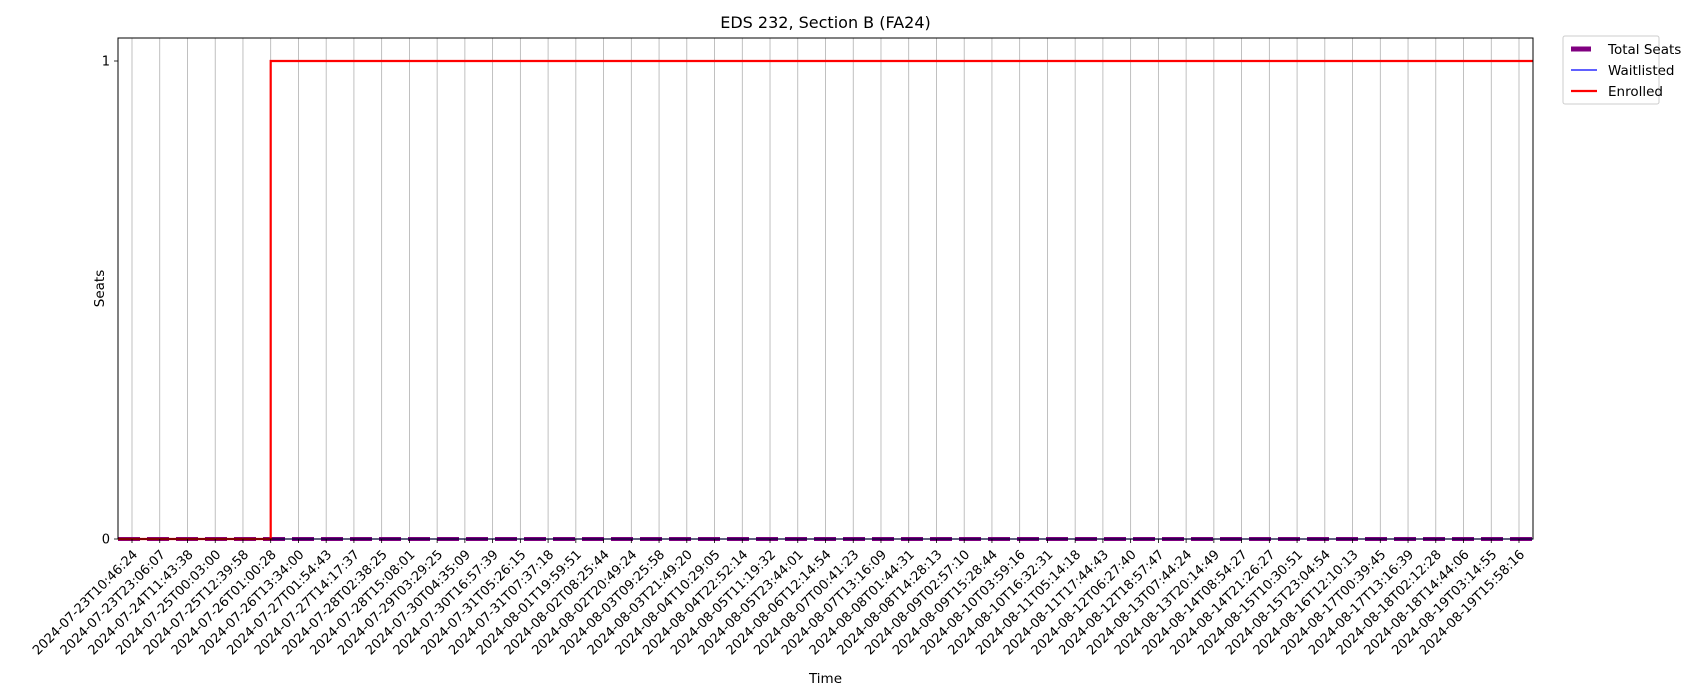 Image resolution: width=1700 pixels, height=700 pixels. Describe the element at coordinates (100, 288) in the screenshot. I see `y-axis-title: Seats` at that location.